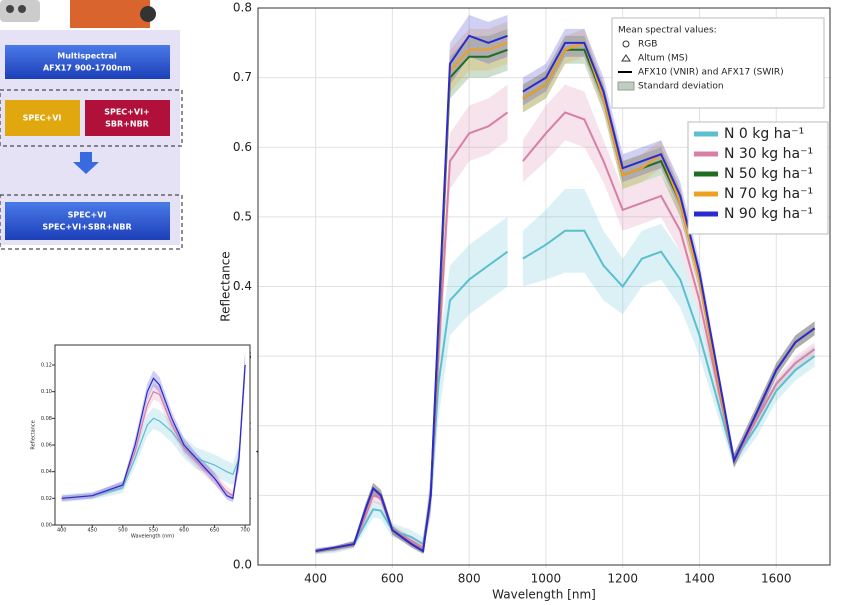 Image resolution: width=842 pixels, height=605 pixels. I want to click on legend-title: Mean spectral values:, so click(667, 31).